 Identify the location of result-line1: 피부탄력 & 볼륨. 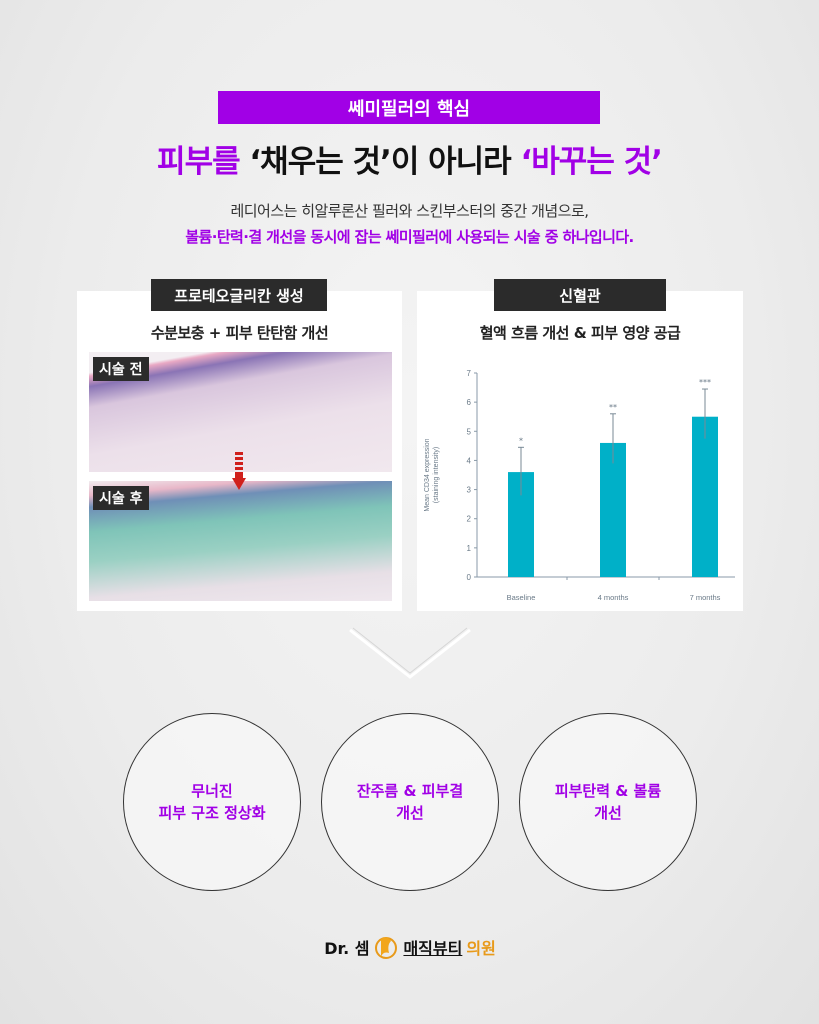
(608, 791).